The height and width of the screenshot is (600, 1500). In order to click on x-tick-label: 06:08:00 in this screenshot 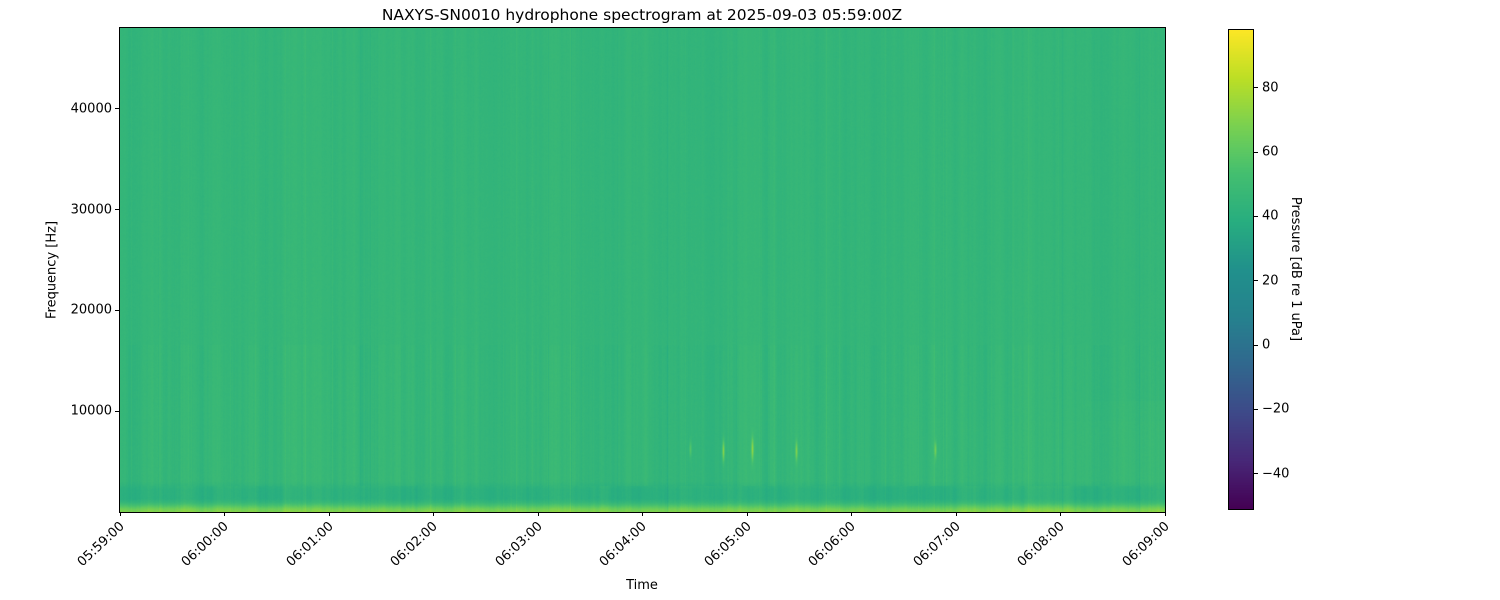, I will do `click(1041, 544)`.